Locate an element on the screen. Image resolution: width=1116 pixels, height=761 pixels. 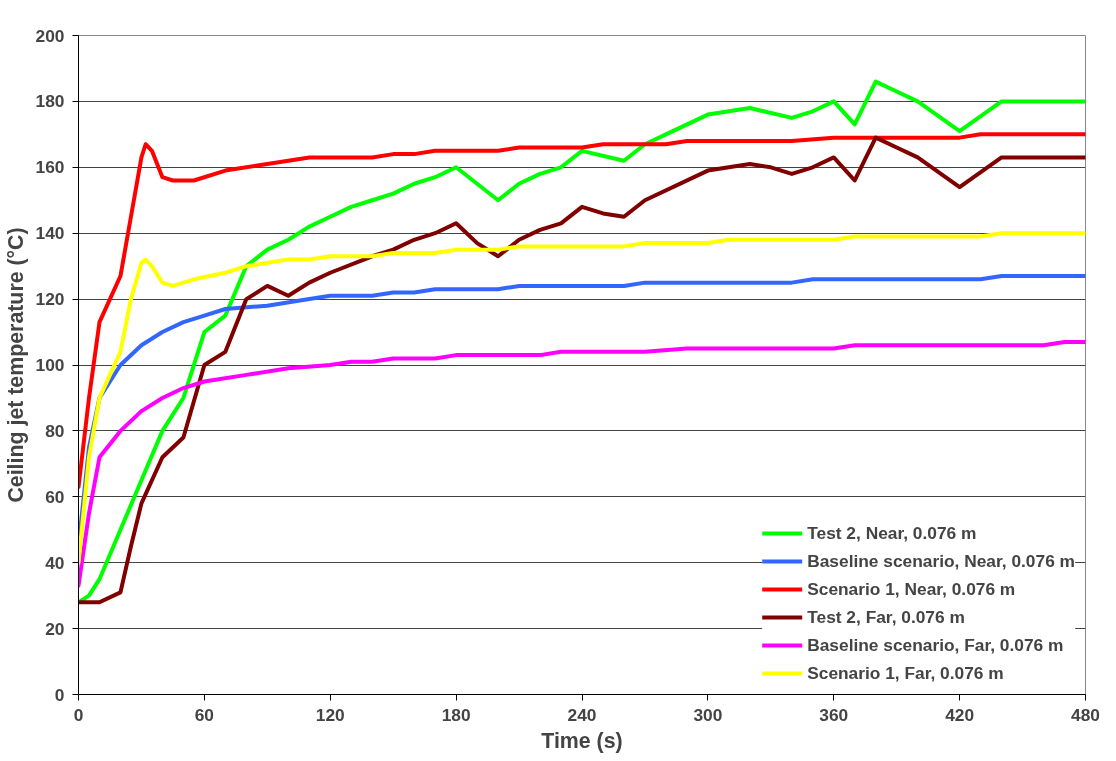
y-tick-label: 80 is located at coordinates (55, 430).